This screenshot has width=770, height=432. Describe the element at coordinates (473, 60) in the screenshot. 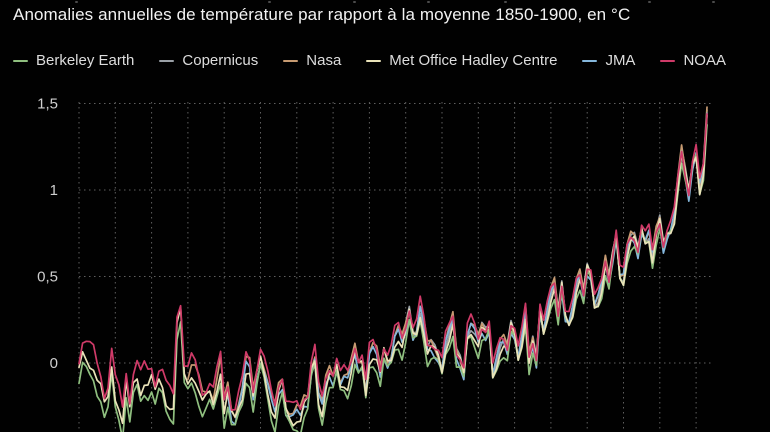

I see `legend-label-metoffice: Met Office Hadley Centre` at that location.